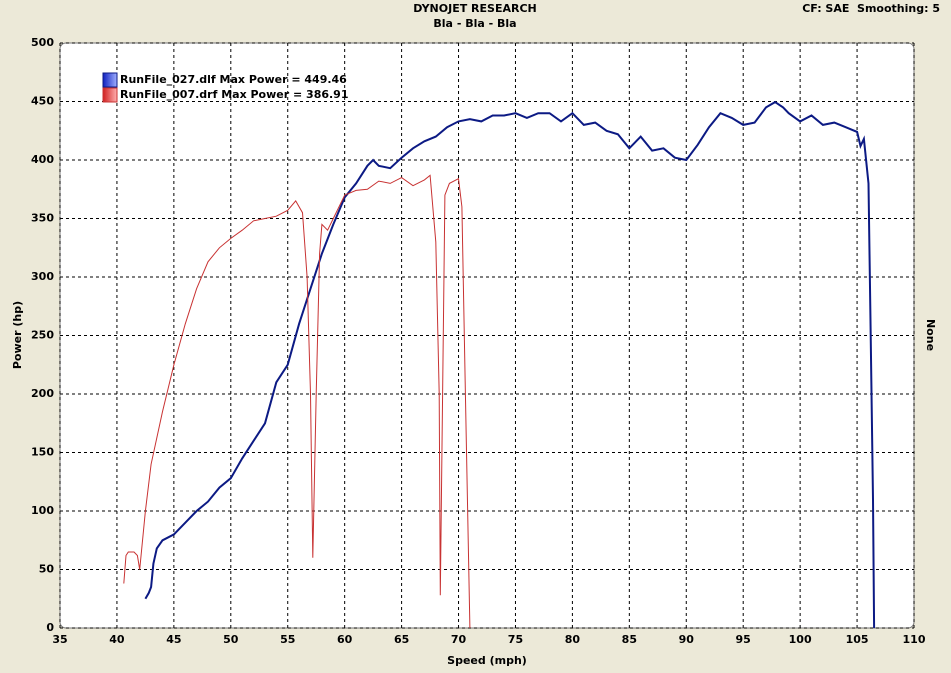 The width and height of the screenshot is (951, 673). Describe the element at coordinates (871, 8) in the screenshot. I see `header-info: CF: SAE Smoothing: 5` at that location.